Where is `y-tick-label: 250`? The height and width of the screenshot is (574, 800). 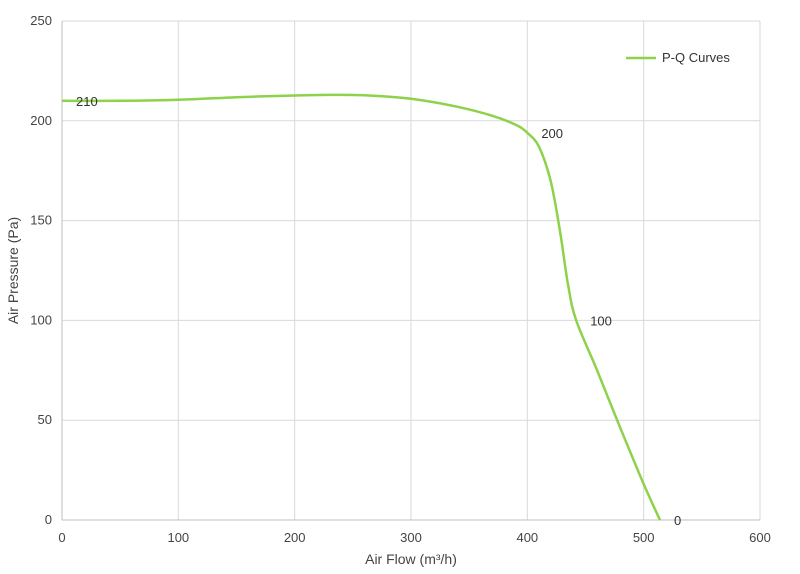 y-tick-label: 250 is located at coordinates (41, 20).